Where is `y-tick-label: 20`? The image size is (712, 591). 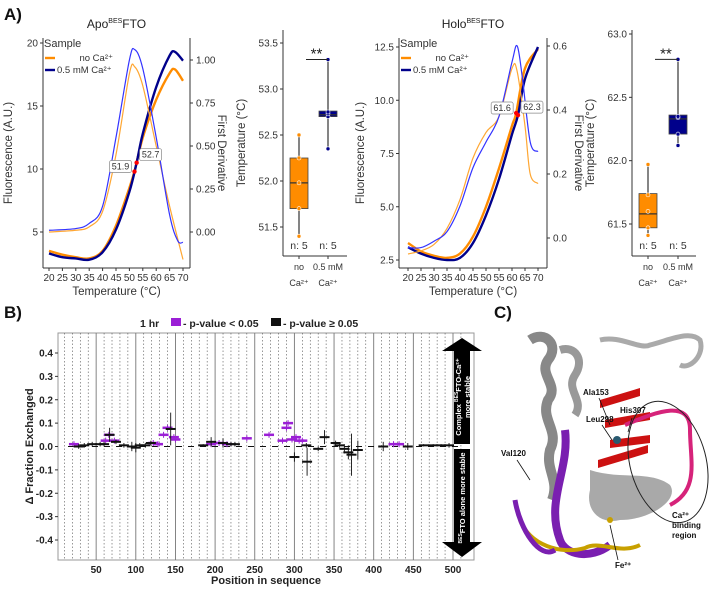 y-tick-label: 20 is located at coordinates (33, 44).